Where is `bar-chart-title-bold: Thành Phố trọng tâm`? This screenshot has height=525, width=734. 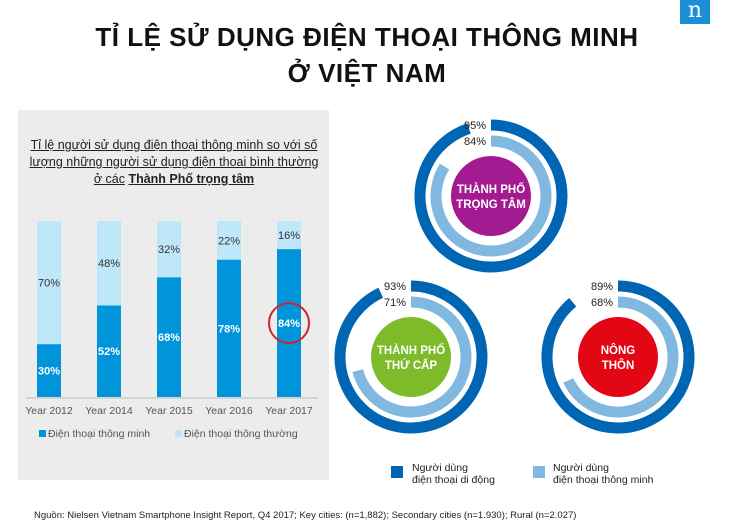
bar-chart-title-bold: Thành Phố trọng tâm is located at coordinates (191, 179).